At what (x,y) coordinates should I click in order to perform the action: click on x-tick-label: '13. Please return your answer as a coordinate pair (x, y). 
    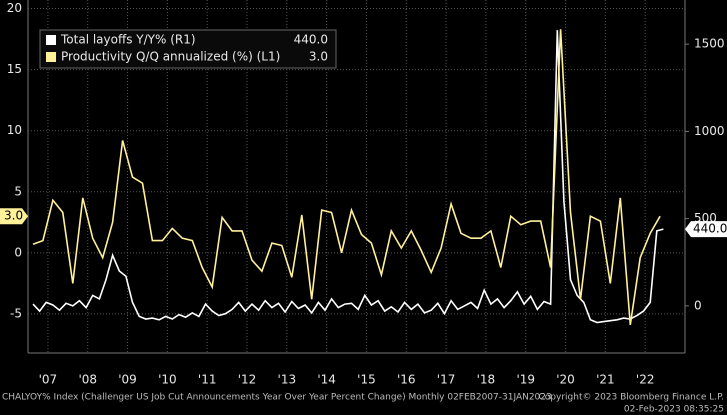
    Looking at the image, I should click on (287, 380).